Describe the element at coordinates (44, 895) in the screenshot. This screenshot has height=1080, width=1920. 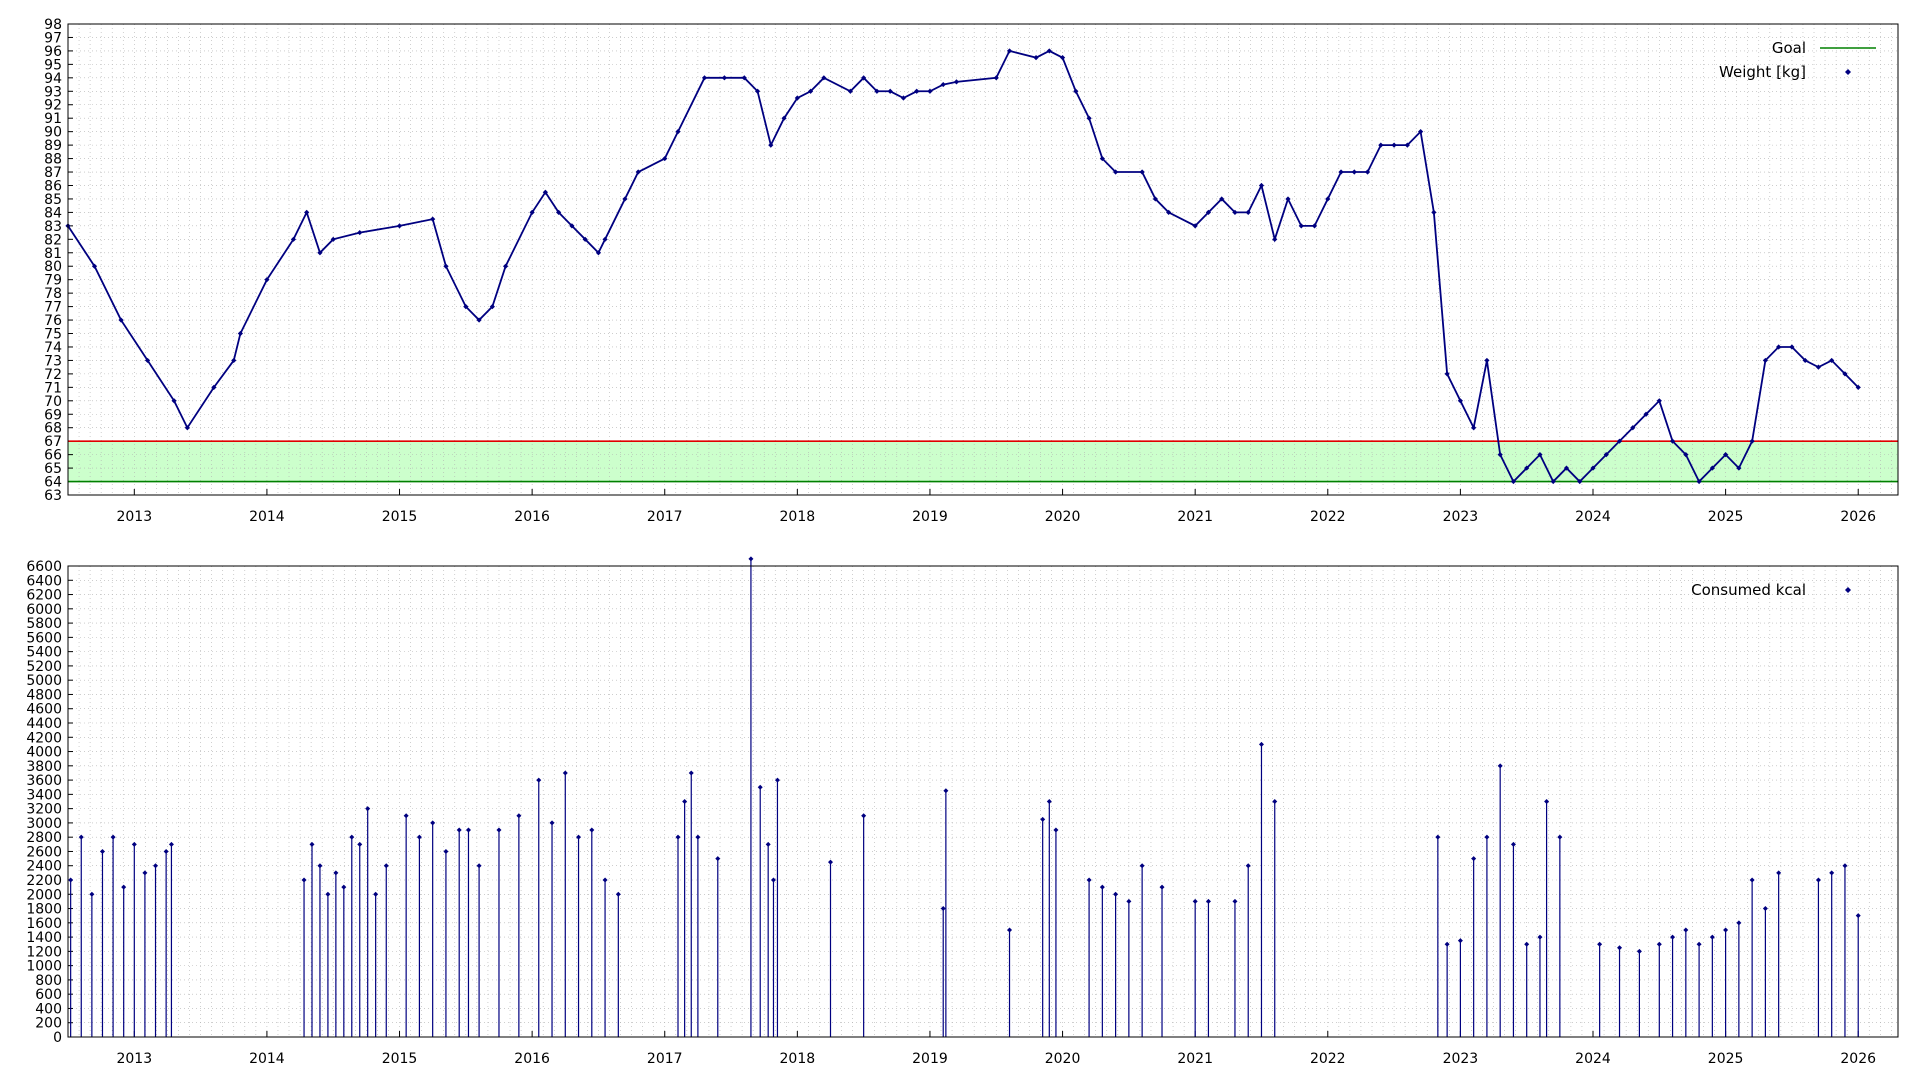
I see `y-tick-label: 2000` at that location.